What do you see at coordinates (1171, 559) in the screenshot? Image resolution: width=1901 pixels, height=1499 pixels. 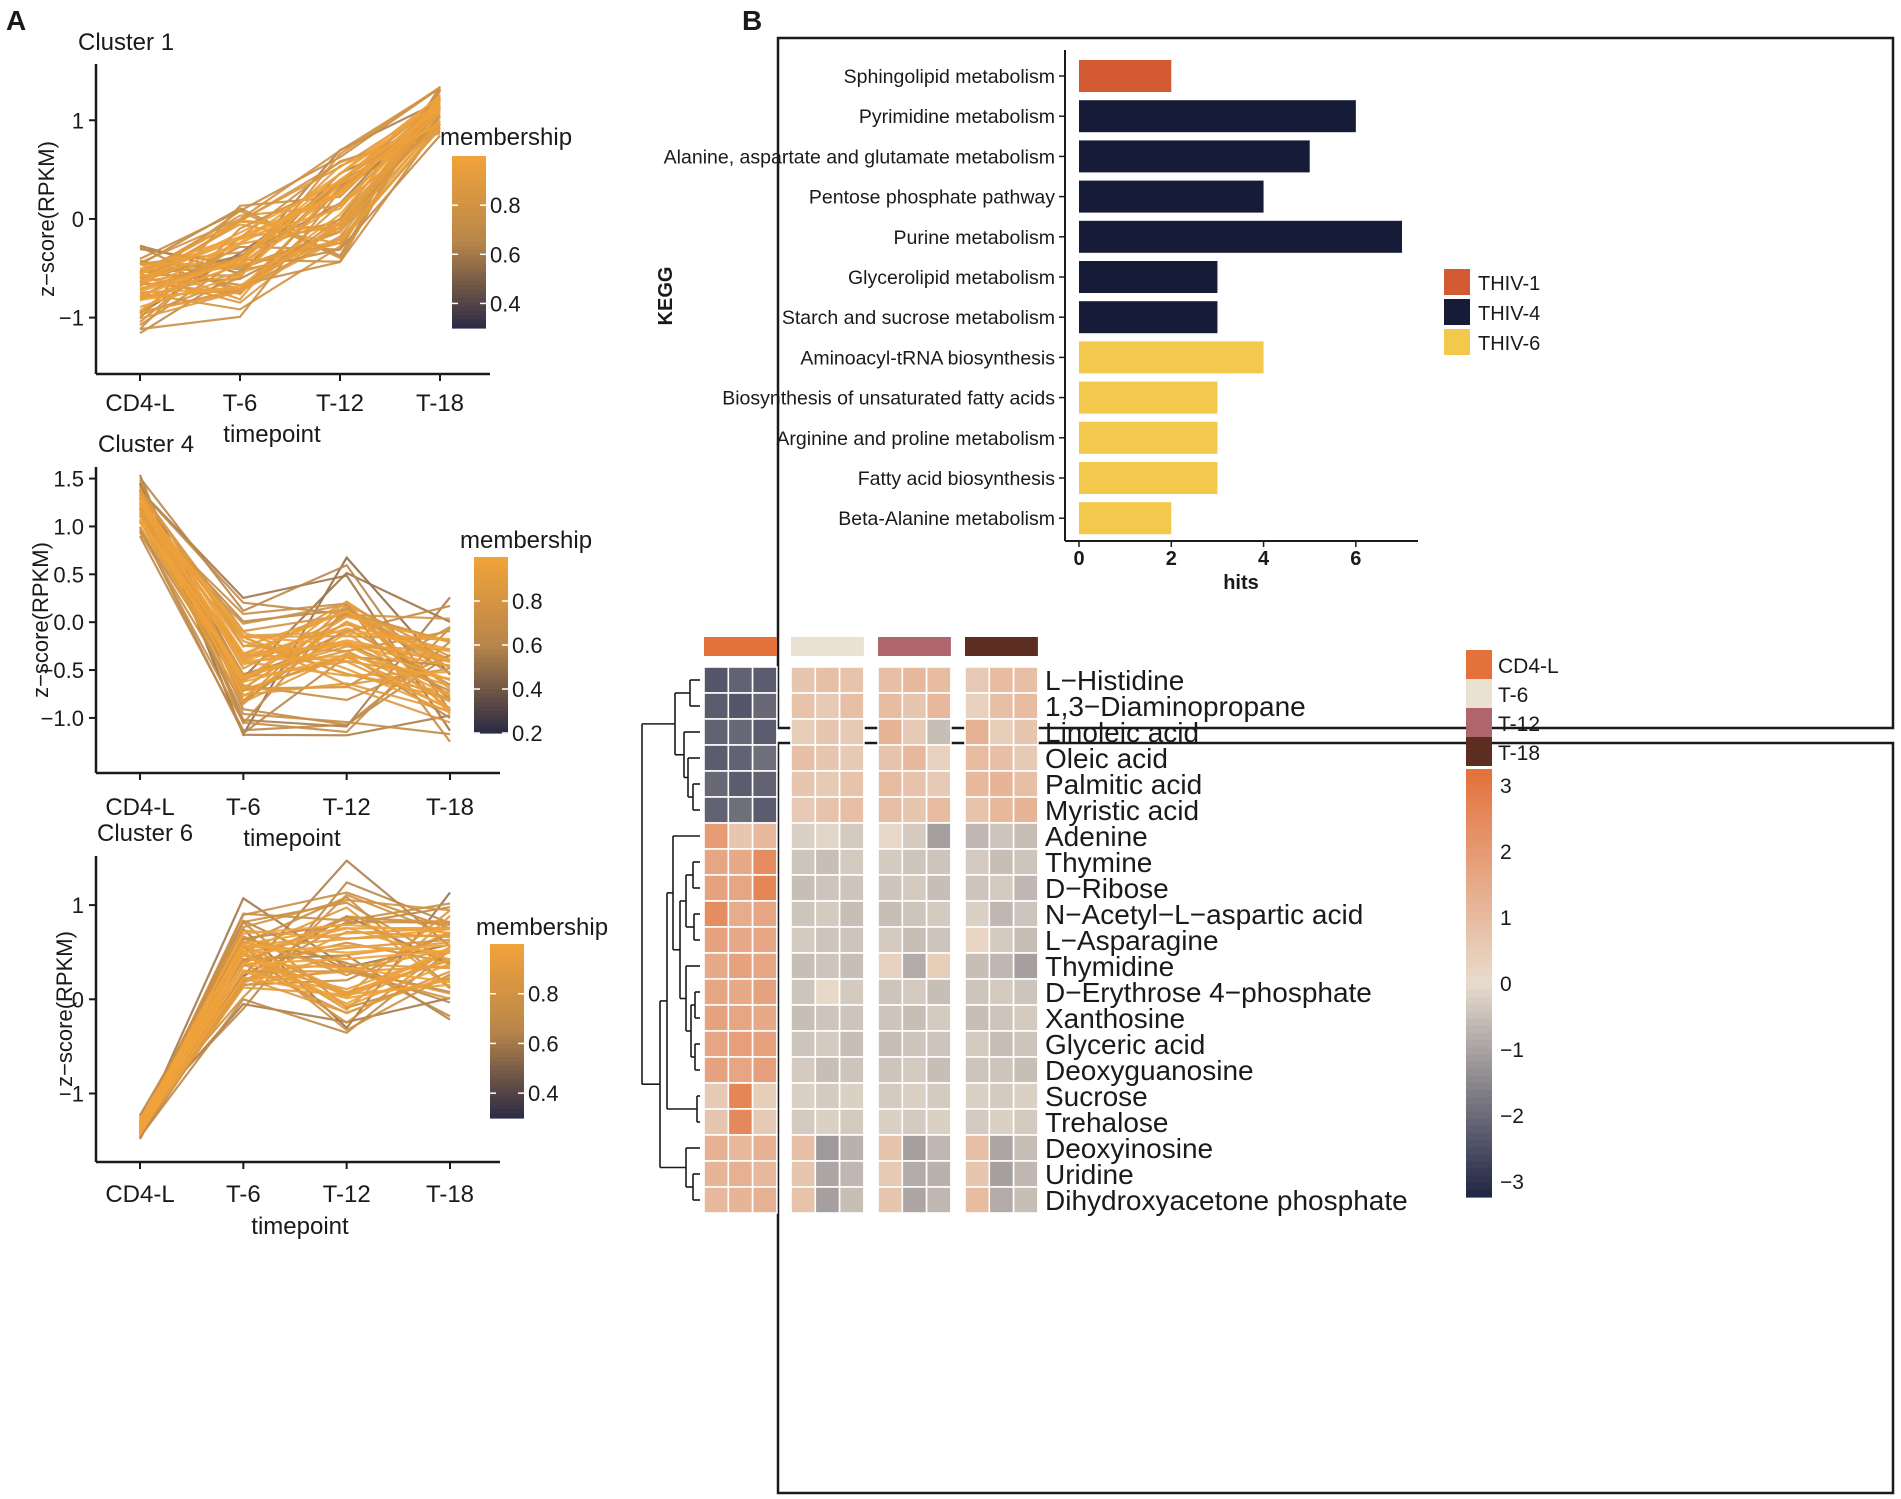 I see `x-tick-label: 2` at bounding box center [1171, 559].